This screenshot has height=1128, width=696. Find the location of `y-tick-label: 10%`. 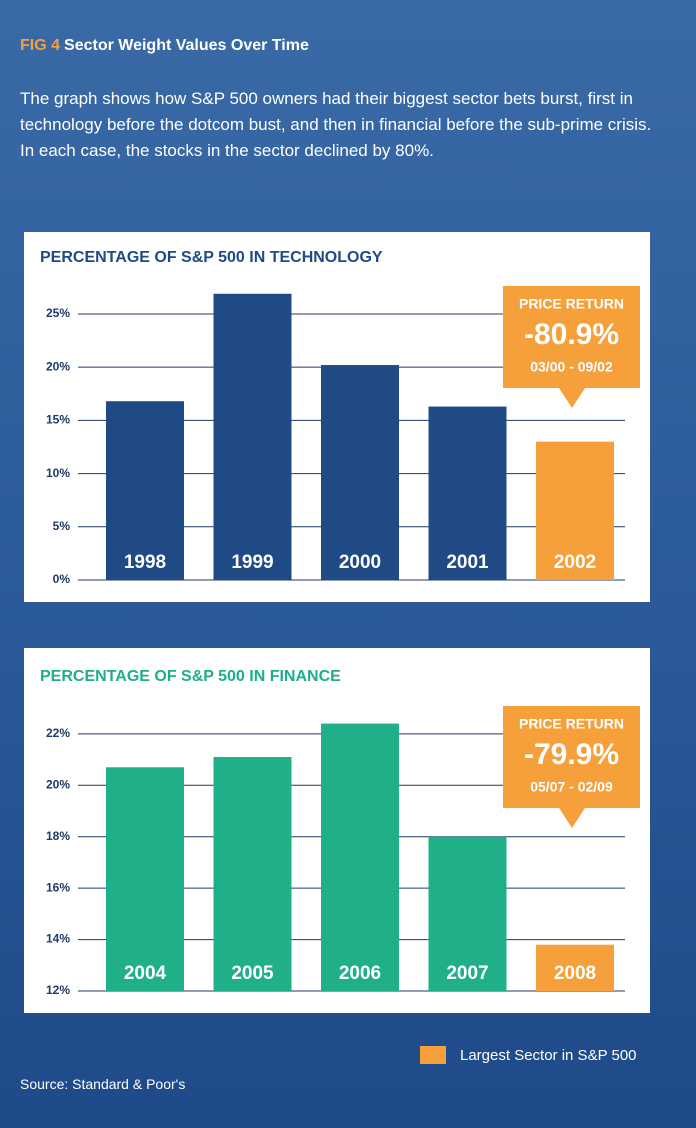

y-tick-label: 10% is located at coordinates (58, 473).